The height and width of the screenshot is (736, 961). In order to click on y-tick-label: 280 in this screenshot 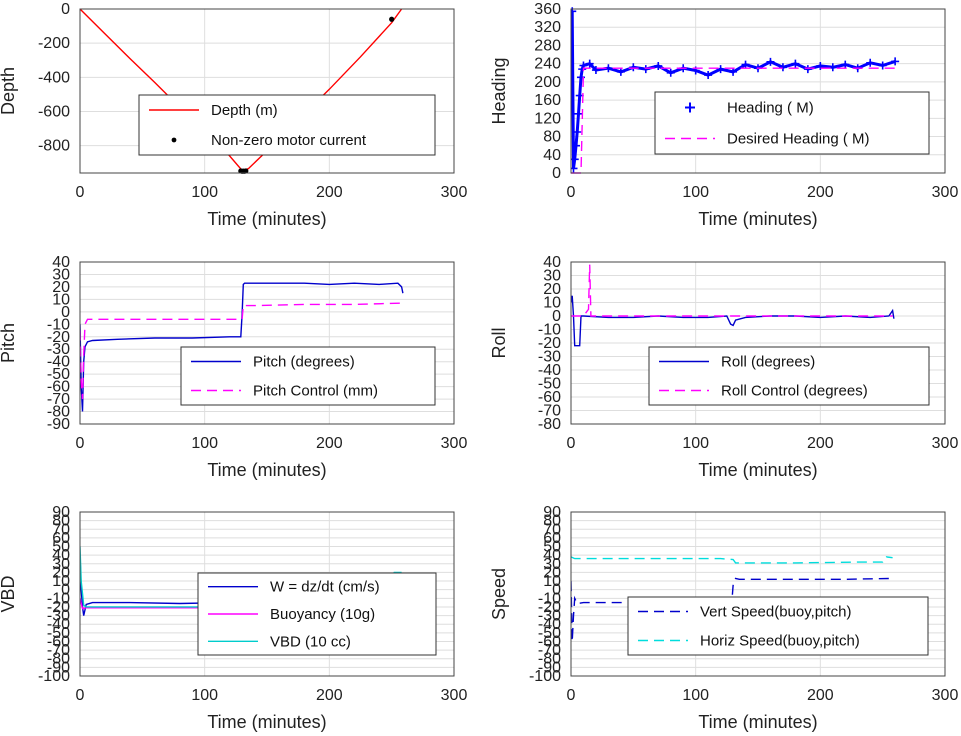, I will do `click(547, 45)`.